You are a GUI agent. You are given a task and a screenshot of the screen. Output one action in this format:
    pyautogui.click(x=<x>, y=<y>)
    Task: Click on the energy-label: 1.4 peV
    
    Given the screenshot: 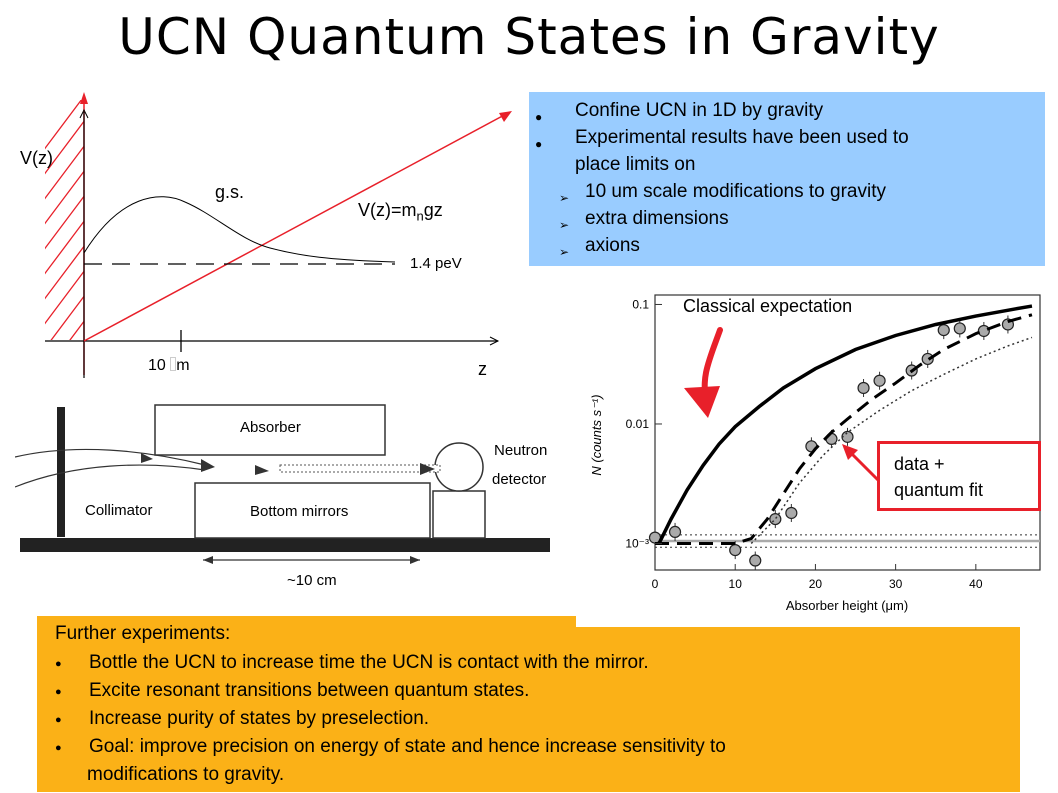 What is the action you would take?
    pyautogui.click(x=436, y=263)
    